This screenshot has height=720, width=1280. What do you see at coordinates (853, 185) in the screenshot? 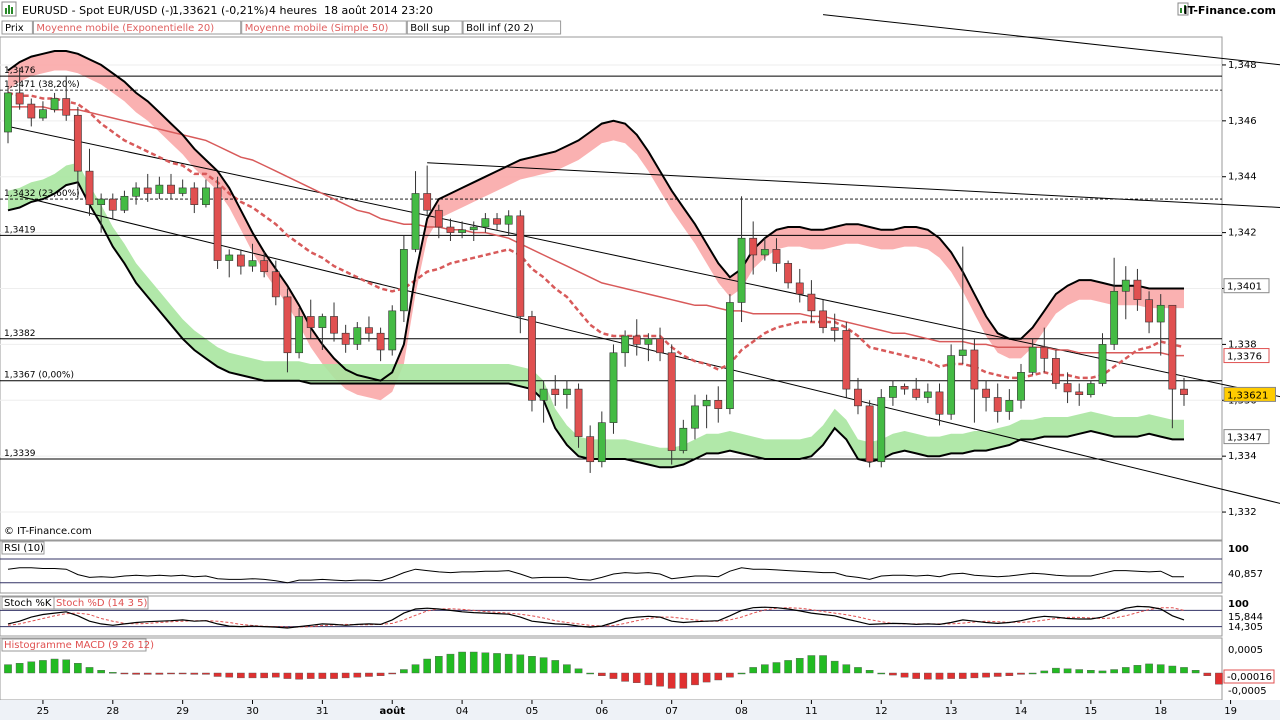
I see `trendline` at bounding box center [853, 185].